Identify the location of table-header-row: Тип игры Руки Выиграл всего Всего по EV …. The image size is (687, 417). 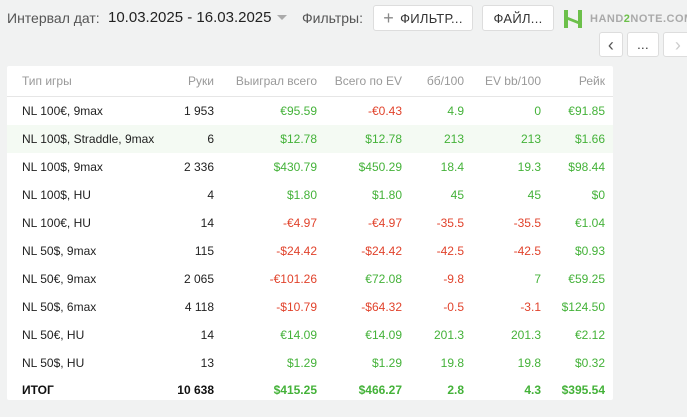
(310, 81).